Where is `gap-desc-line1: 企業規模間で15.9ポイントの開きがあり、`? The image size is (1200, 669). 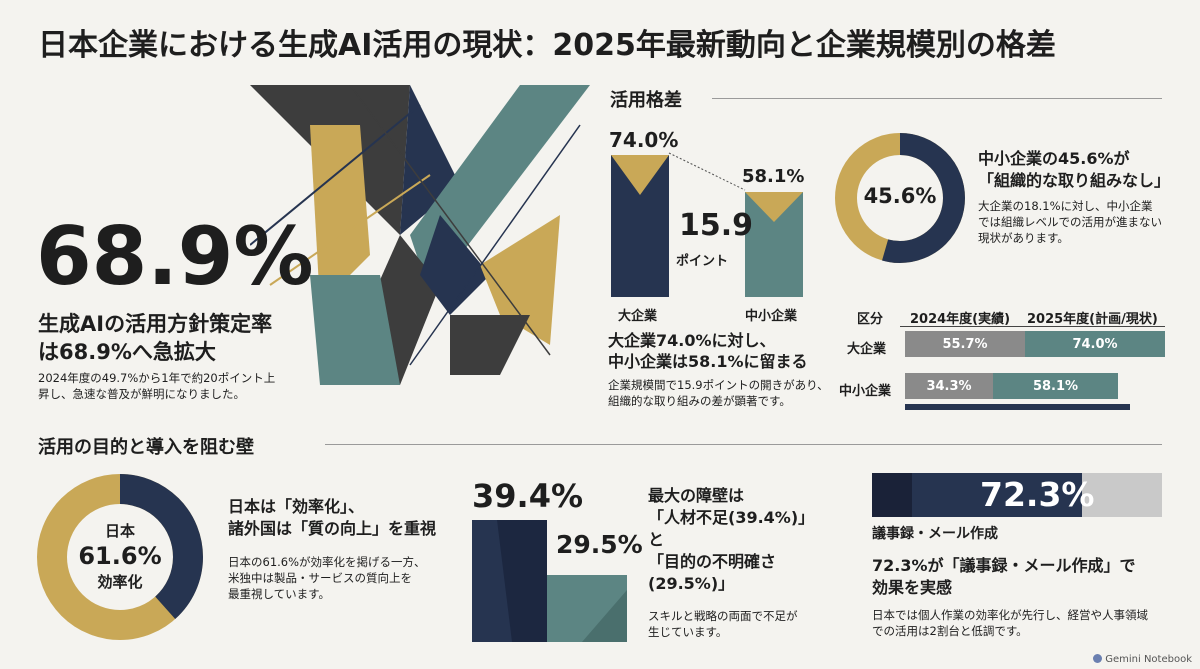 gap-desc-line1: 企業規模間で15.9ポイントの開きがあり、 is located at coordinates (718, 385).